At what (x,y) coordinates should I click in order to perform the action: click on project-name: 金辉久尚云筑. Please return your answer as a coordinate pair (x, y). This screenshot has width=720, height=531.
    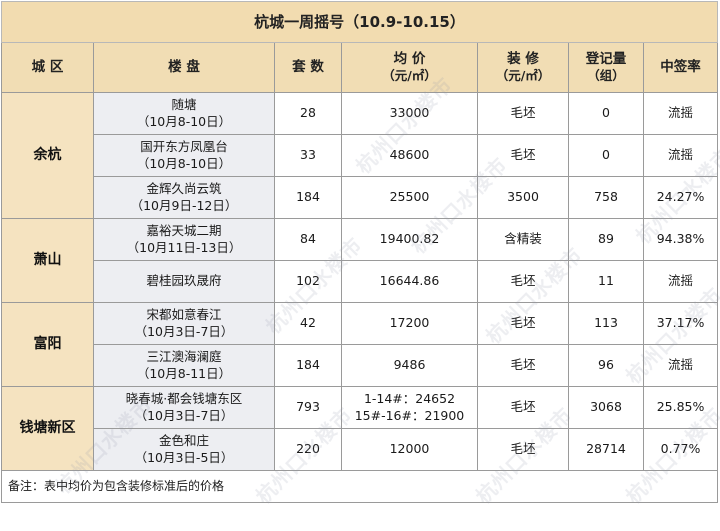
    Looking at the image, I should click on (184, 188).